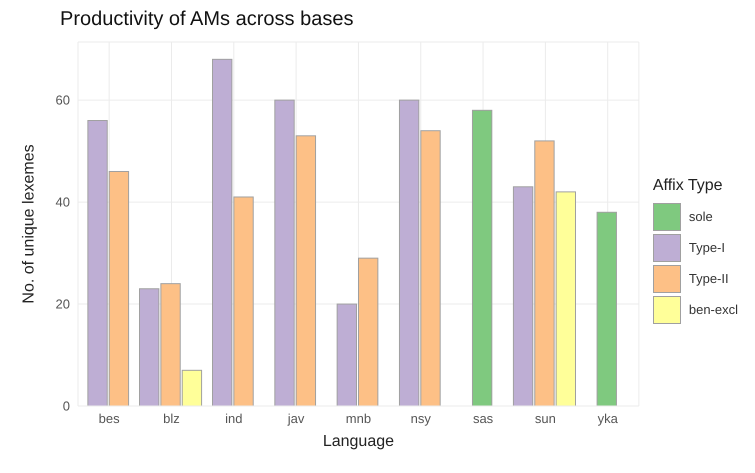 This screenshot has height=473, width=755. Describe the element at coordinates (29, 224) in the screenshot. I see `y-axis-title: No. of unique lexemes` at that location.